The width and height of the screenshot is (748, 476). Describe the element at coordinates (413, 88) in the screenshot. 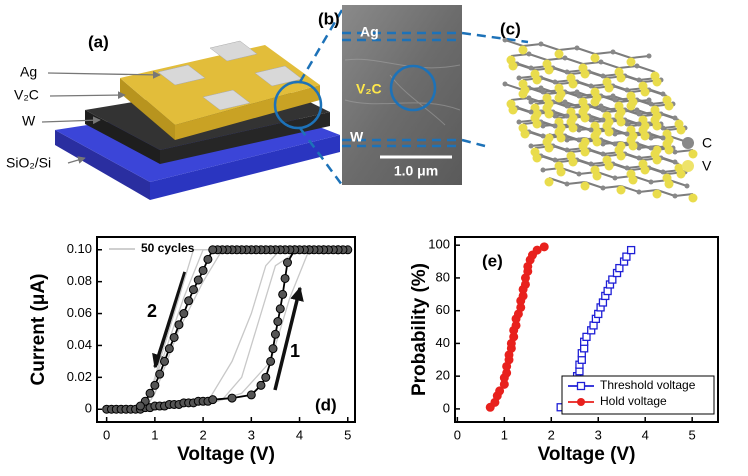

I see `zoom-circle` at that location.